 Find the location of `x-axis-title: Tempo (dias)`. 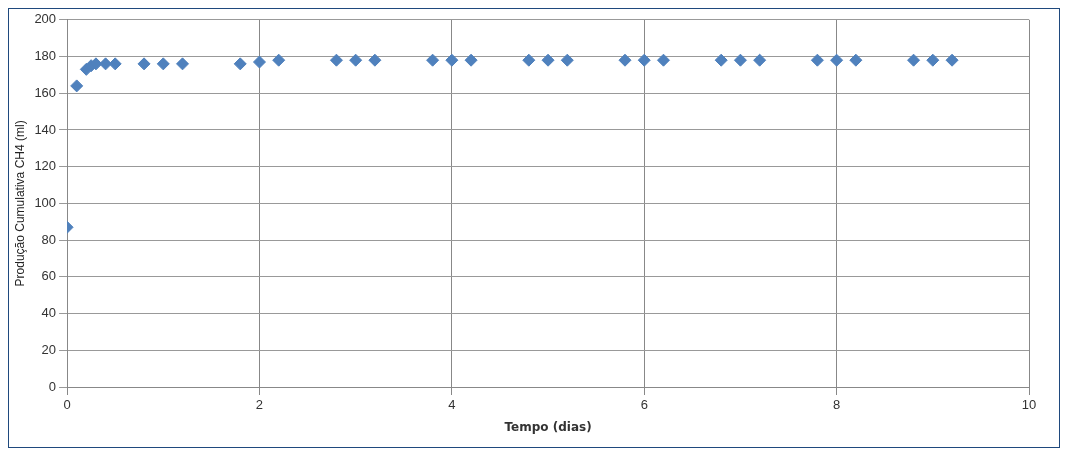

x-axis-title: Tempo (dias) is located at coordinates (548, 426).